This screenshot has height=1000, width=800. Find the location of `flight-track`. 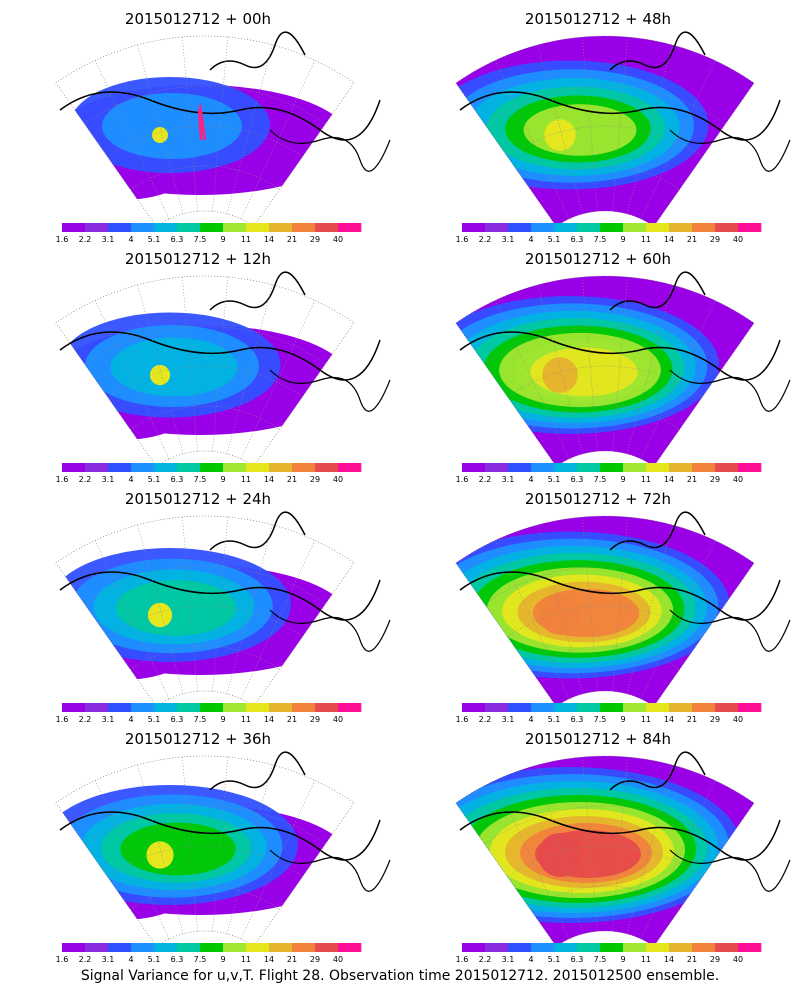

flight-track is located at coordinates (202, 122).